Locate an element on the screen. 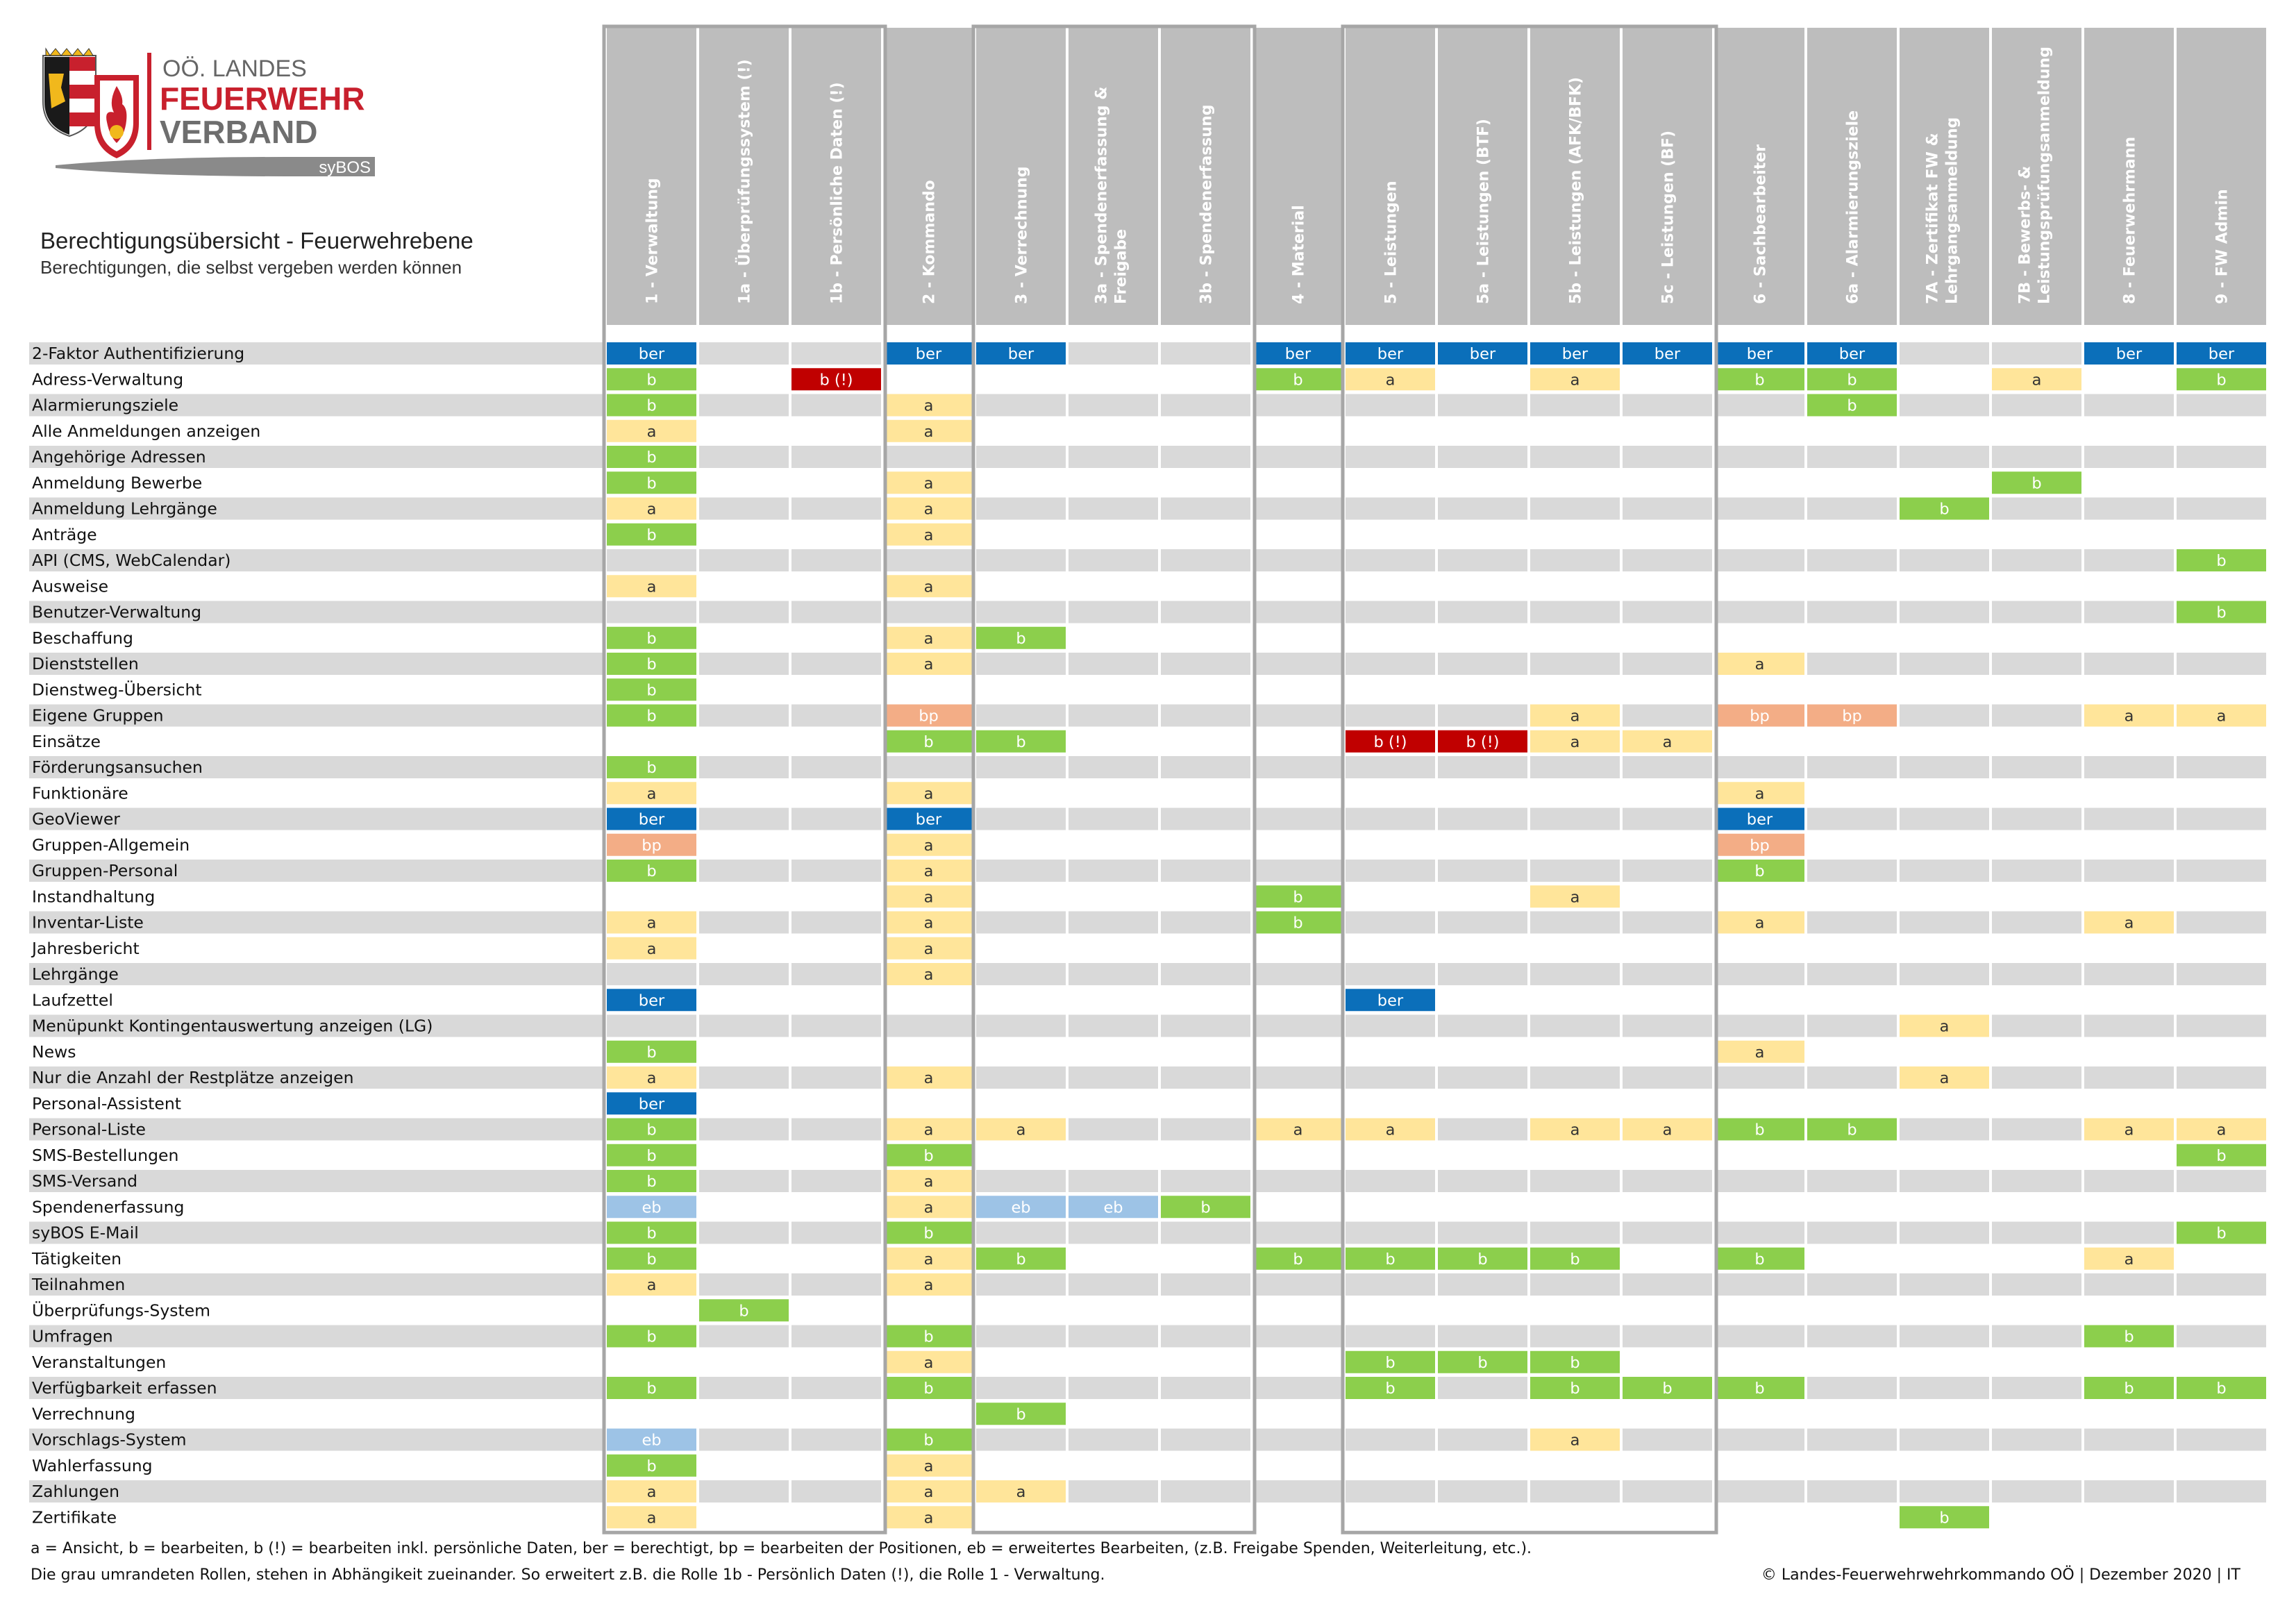 Image resolution: width=2296 pixels, height=1624 pixels. column-header-label: 7A - Zertifikat FW & is located at coordinates (1933, 218).